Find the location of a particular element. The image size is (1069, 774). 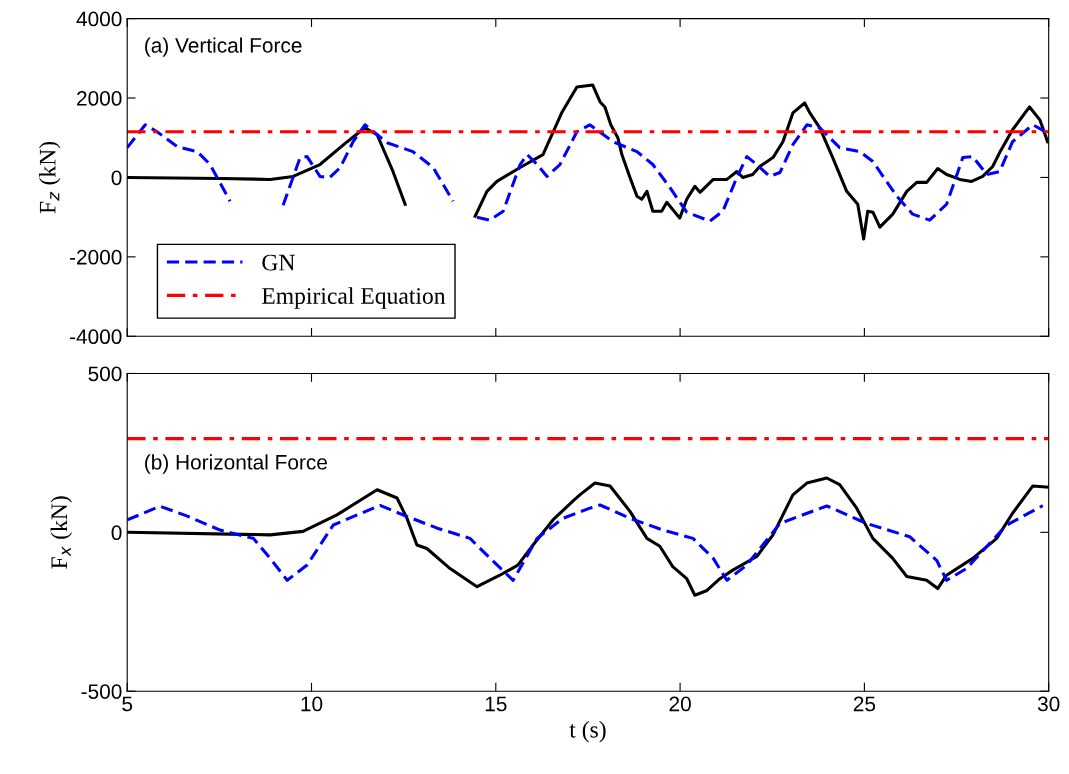

legend-label: GN is located at coordinates (278, 262).